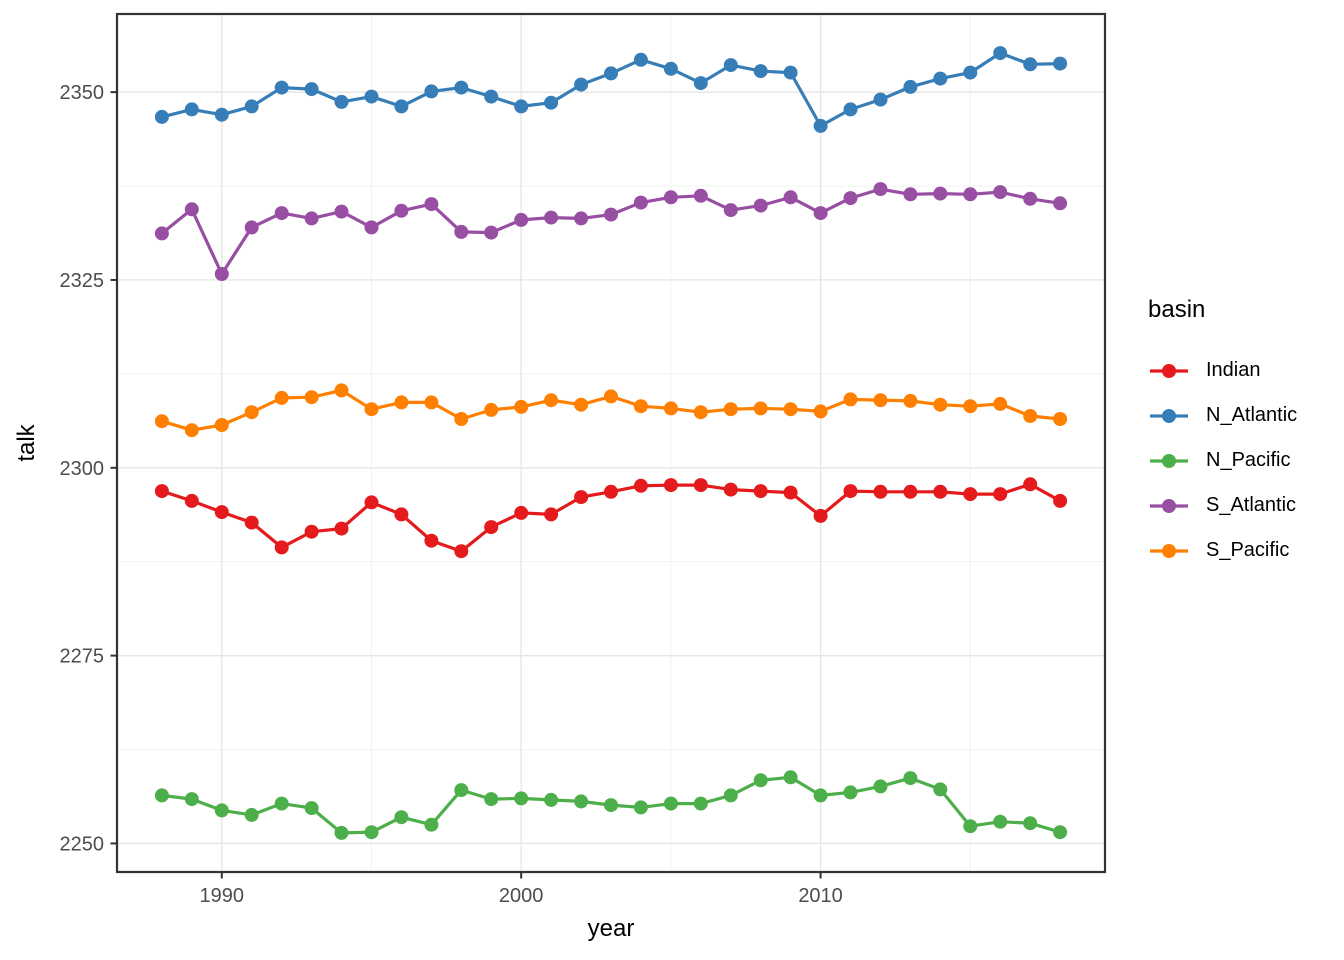 Image resolution: width=1344 pixels, height=960 pixels. Describe the element at coordinates (1252, 415) in the screenshot. I see `legend-item-label: N_Atlantic` at that location.